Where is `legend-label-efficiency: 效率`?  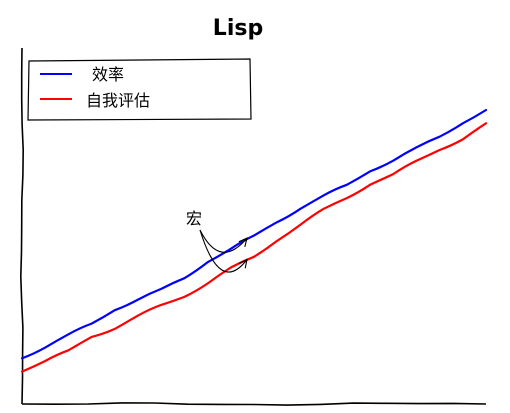 legend-label-efficiency: 效率 is located at coordinates (108, 74).